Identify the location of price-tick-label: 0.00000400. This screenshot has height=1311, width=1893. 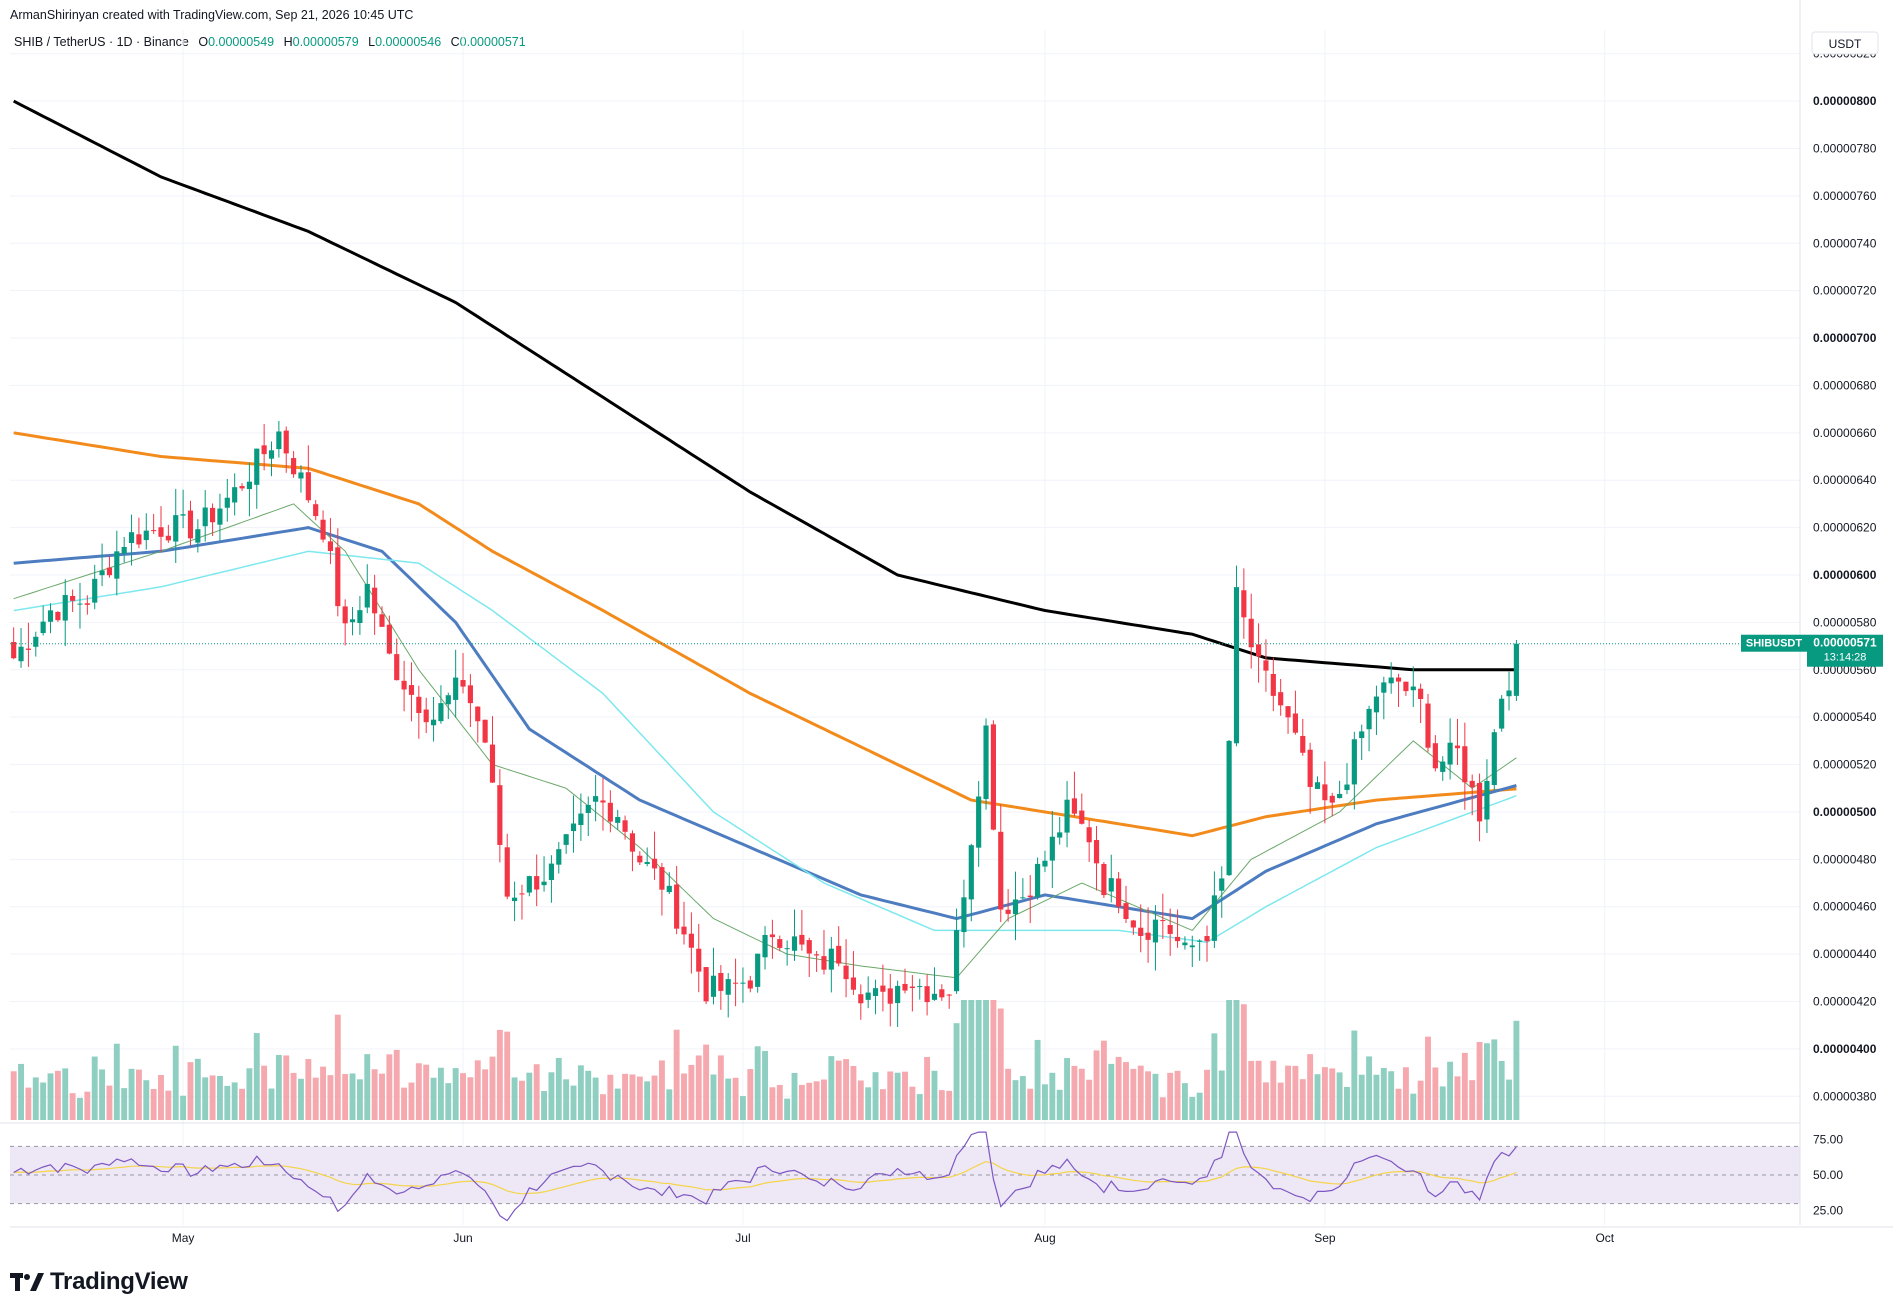
(1845, 1049).